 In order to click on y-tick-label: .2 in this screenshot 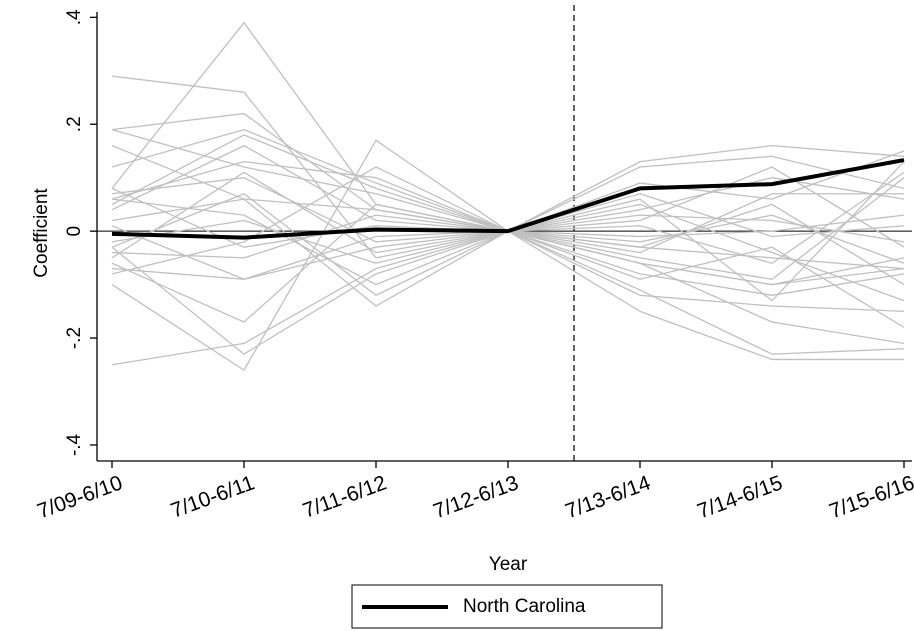, I will do `click(74, 124)`.